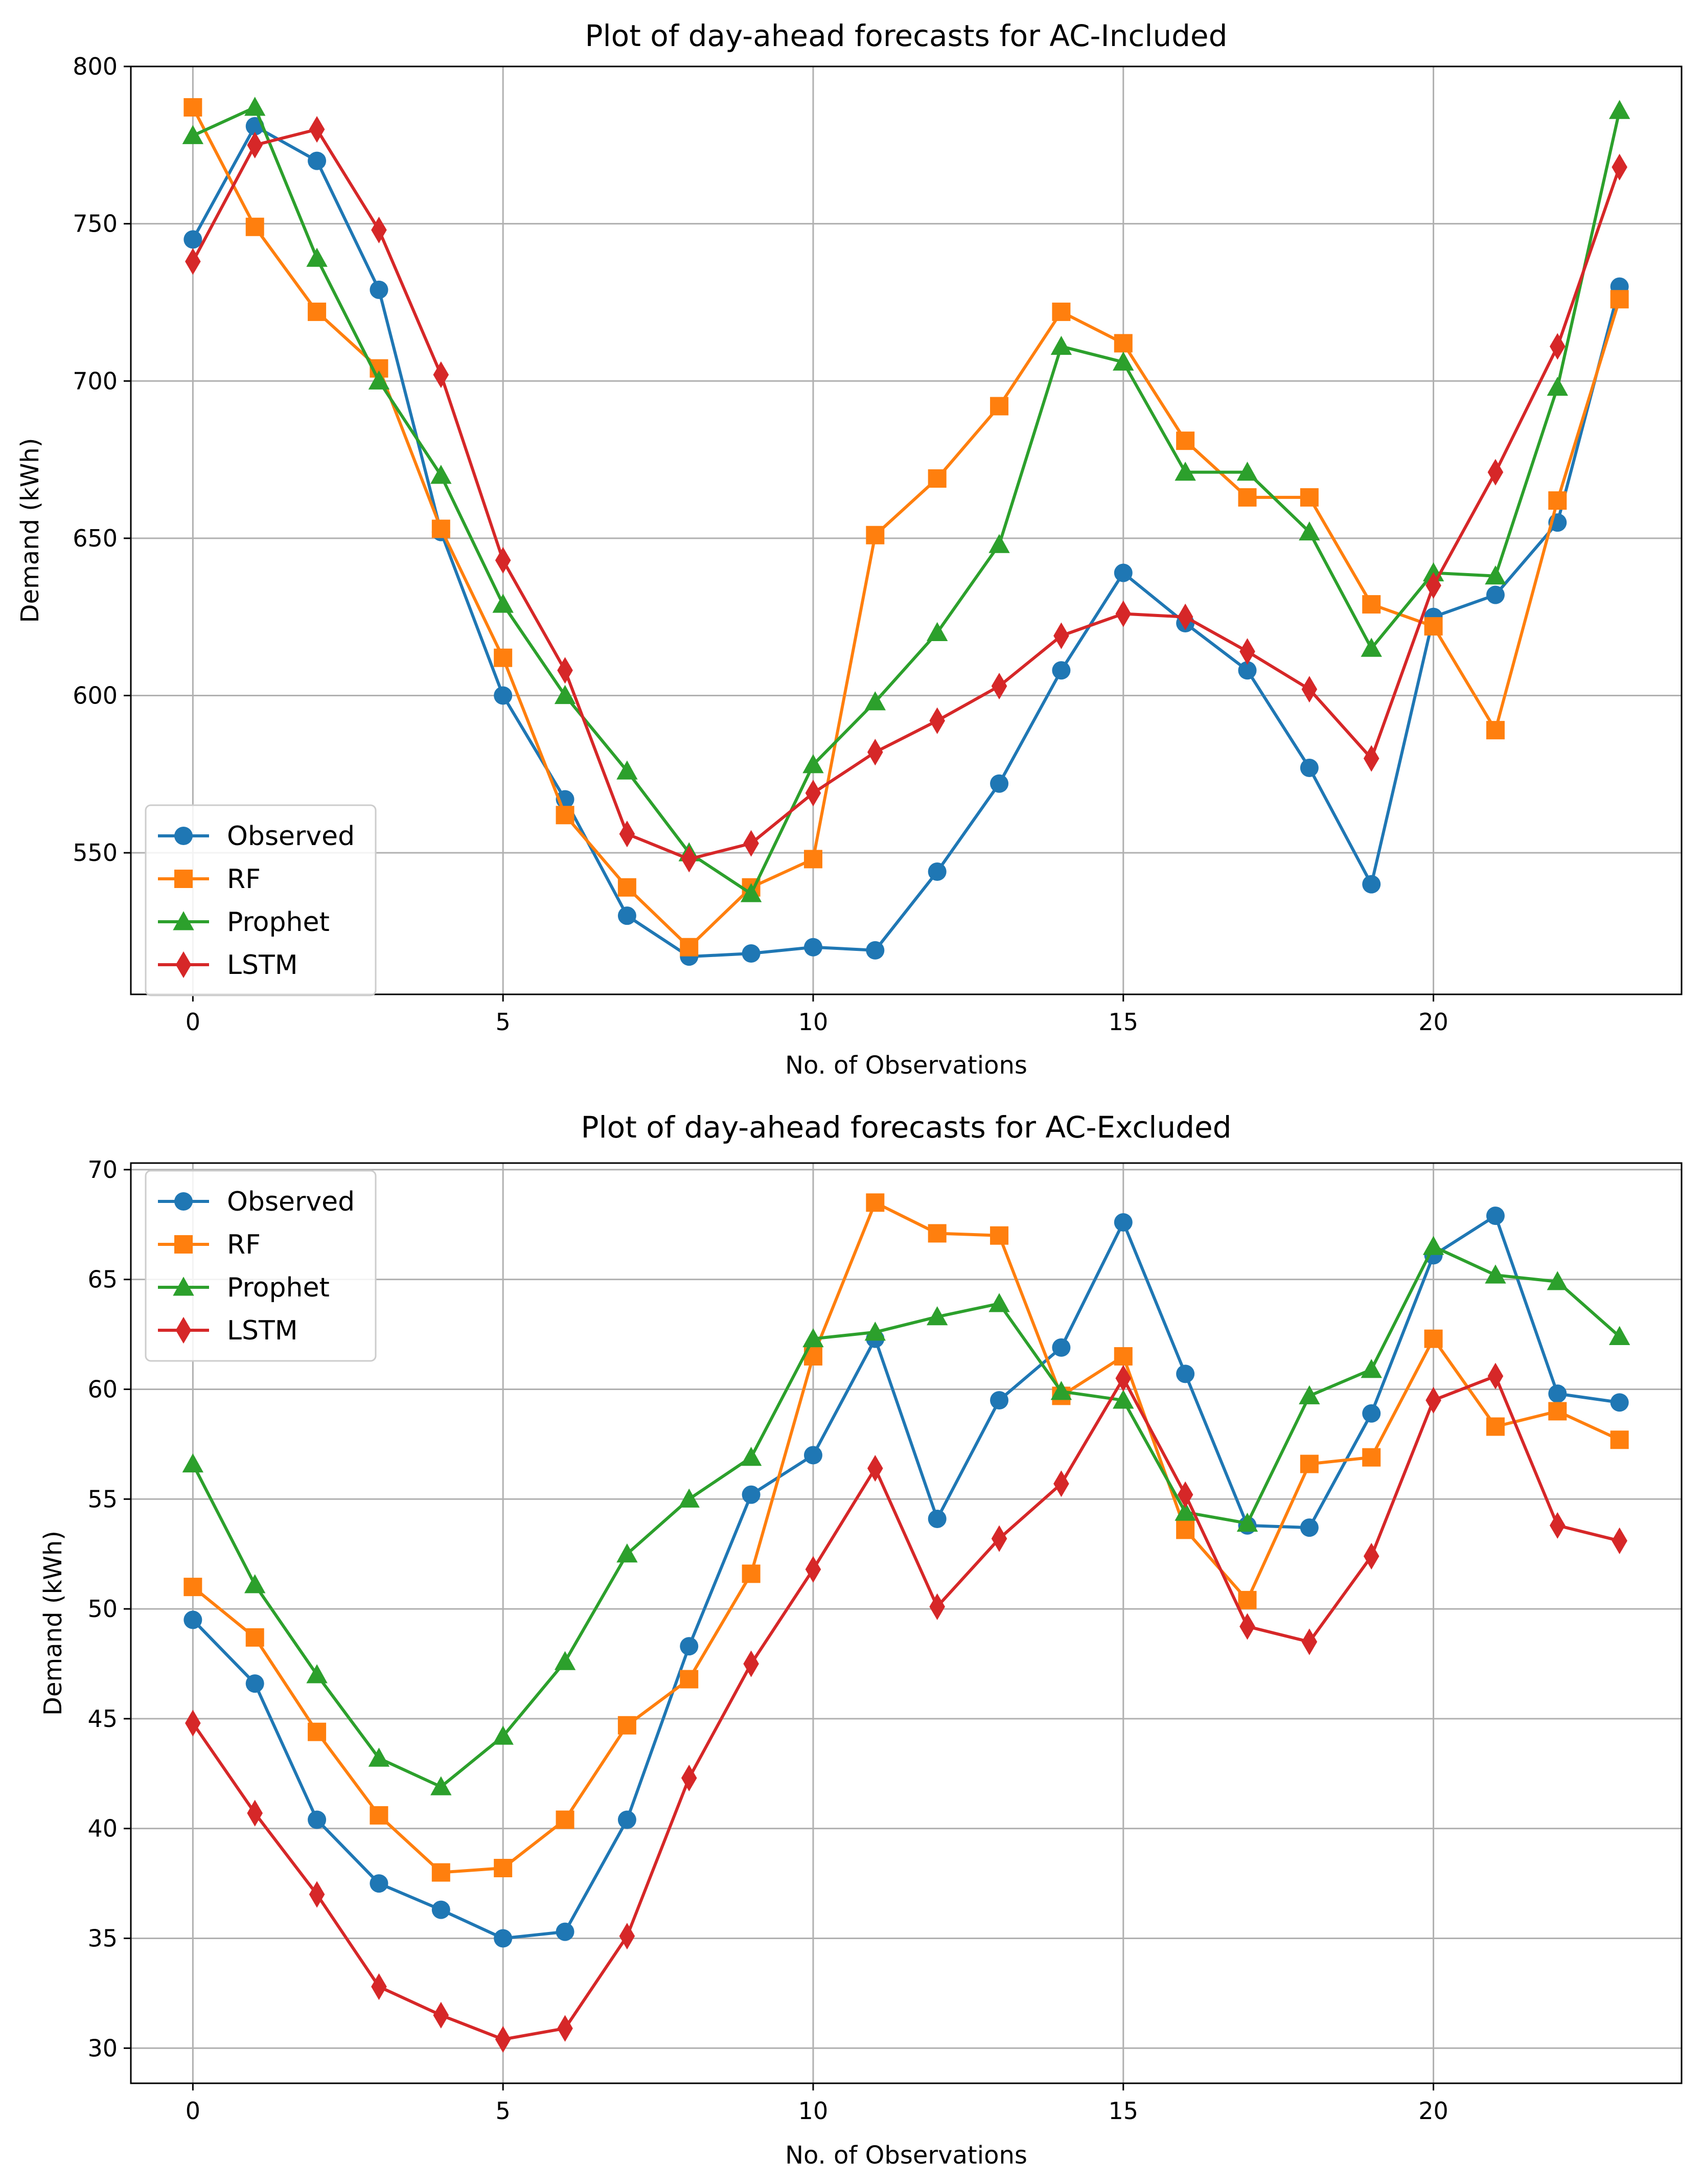 The width and height of the screenshot is (1702, 2184). Describe the element at coordinates (95, 538) in the screenshot. I see `y-tick-label: 650` at that location.